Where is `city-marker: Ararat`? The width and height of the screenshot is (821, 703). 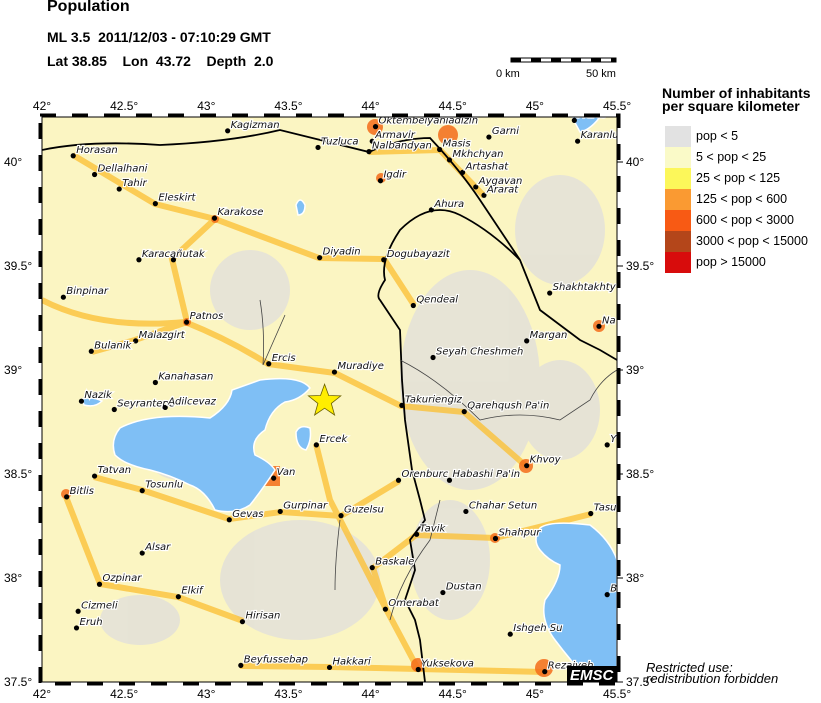 city-marker: Ararat is located at coordinates (500, 190).